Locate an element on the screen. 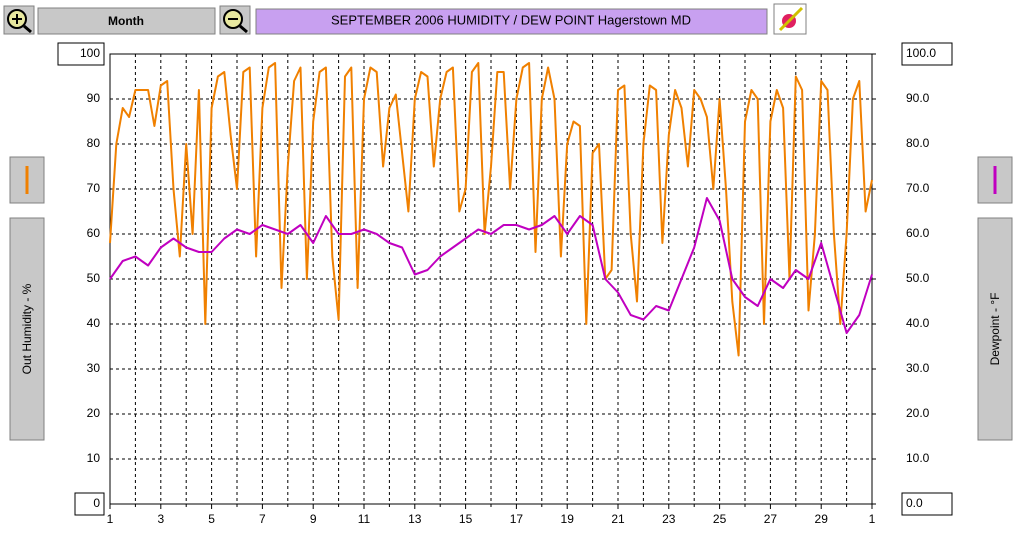 This screenshot has height=533, width=1023. zoom-out-button is located at coordinates (235, 20).